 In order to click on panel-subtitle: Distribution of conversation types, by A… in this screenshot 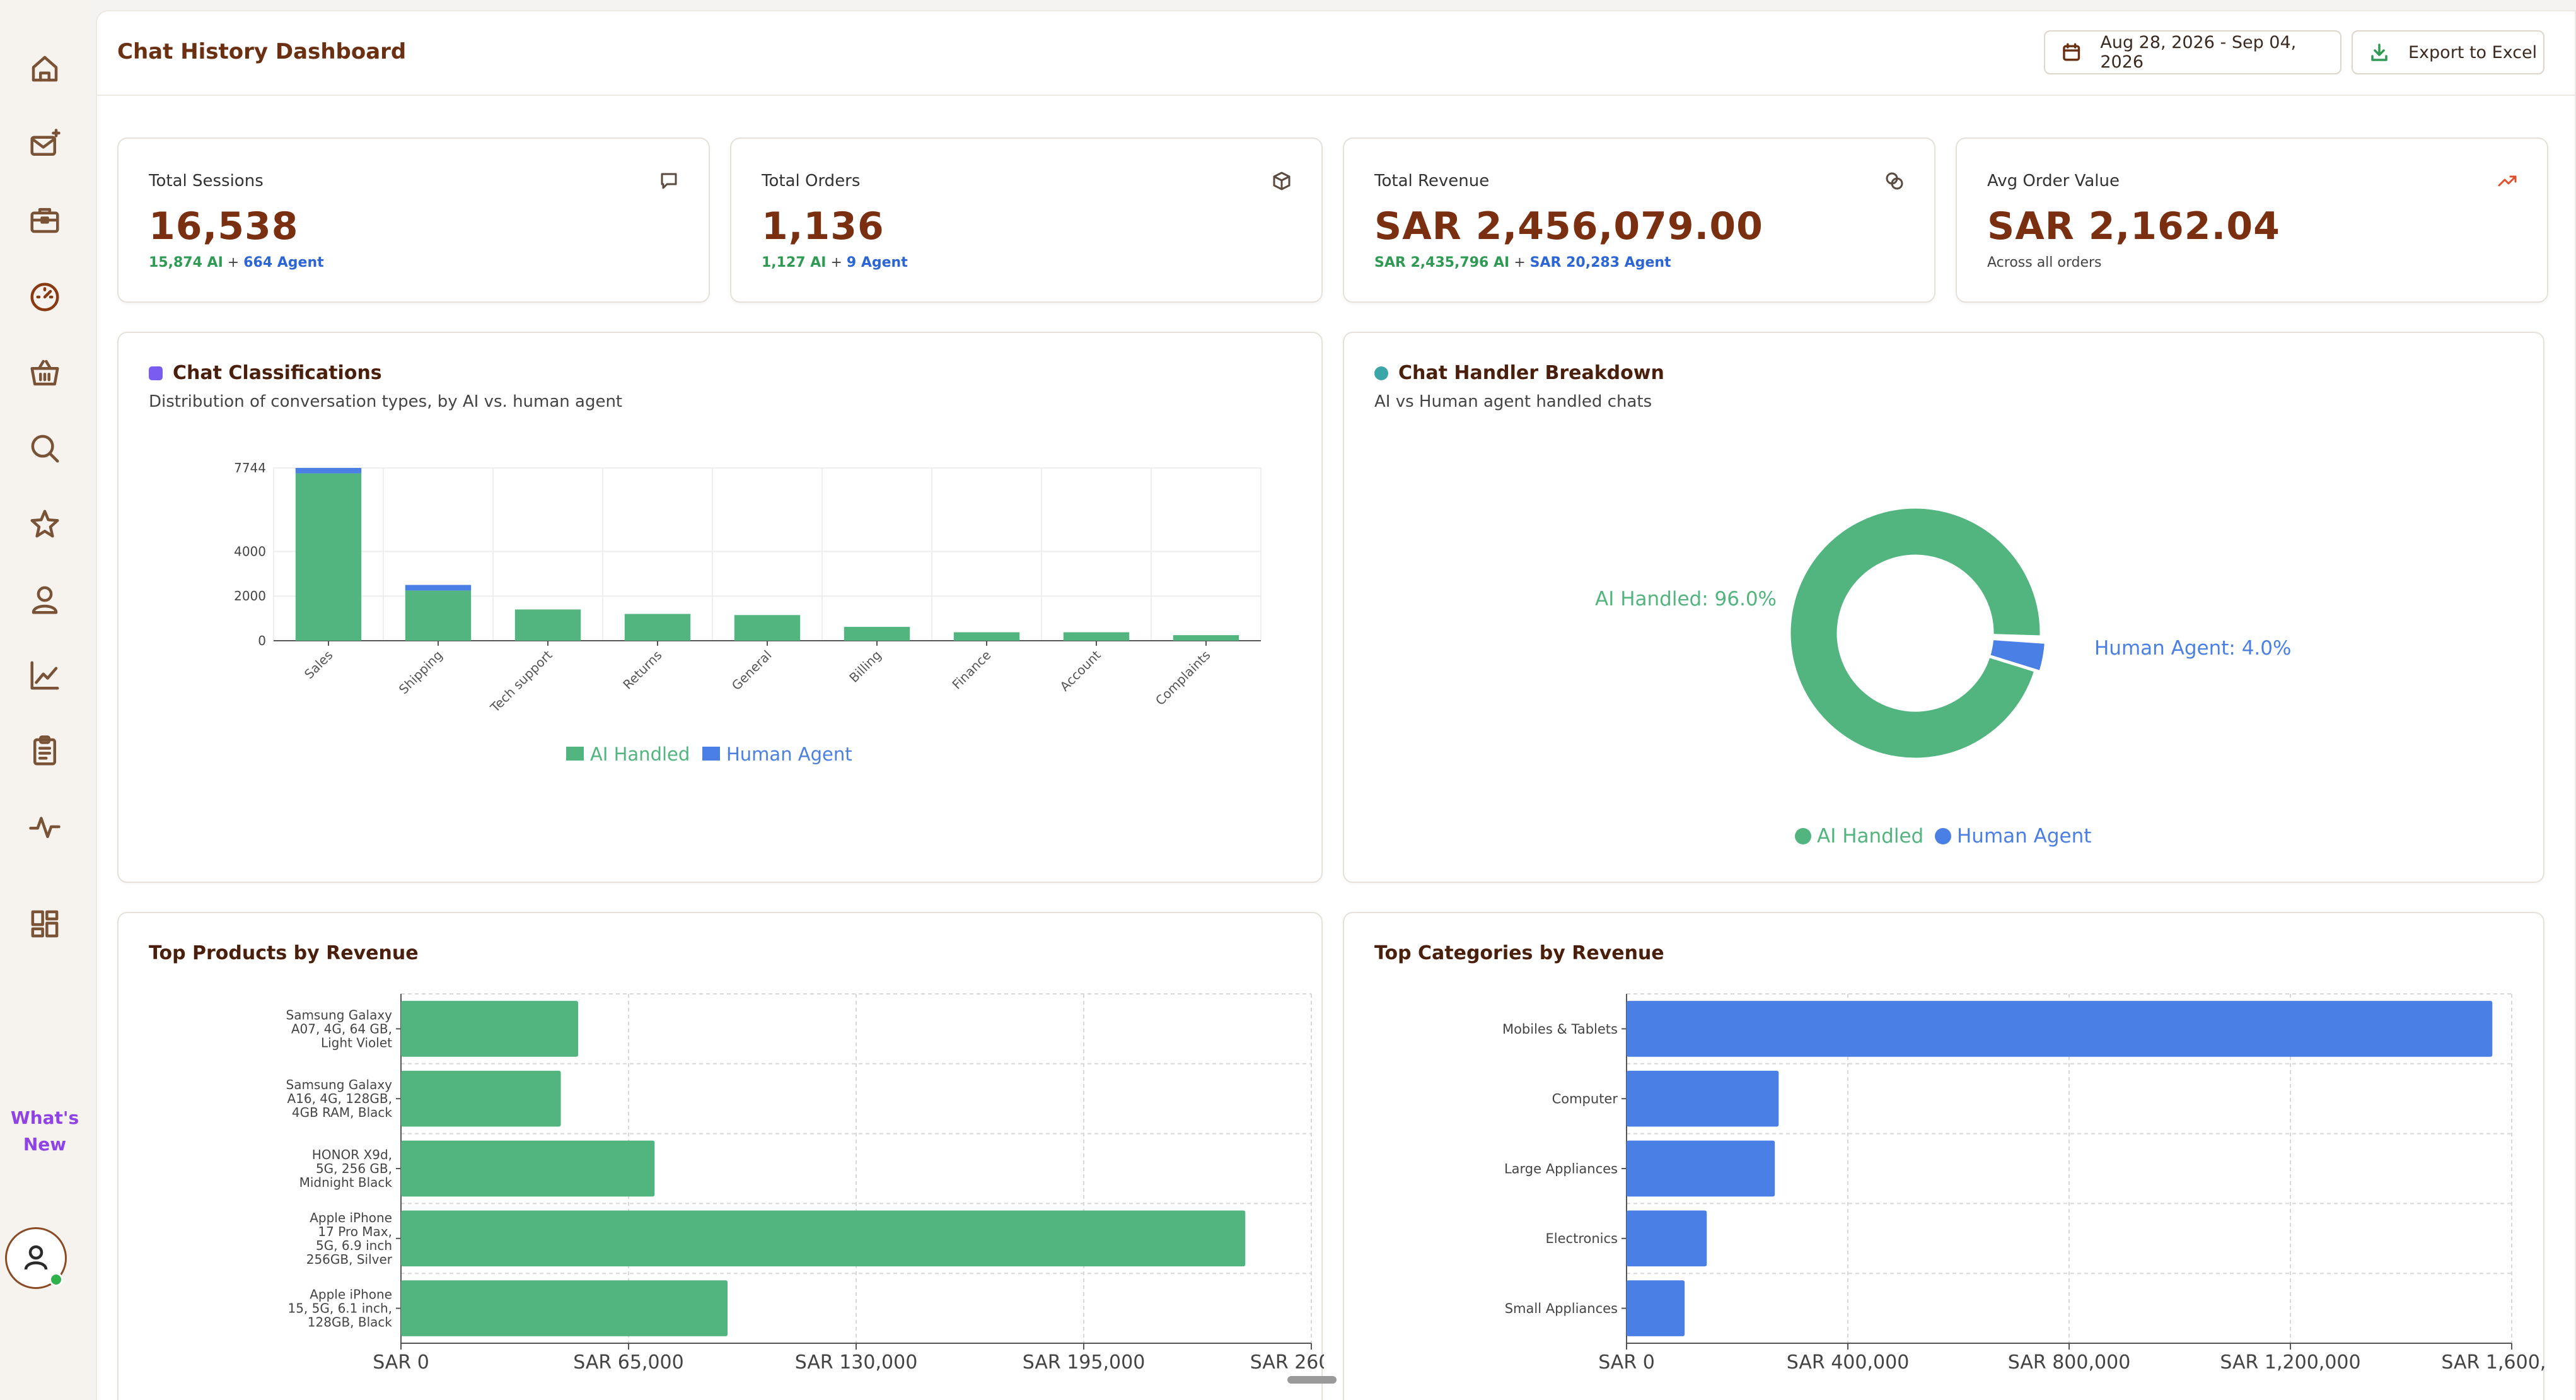, I will do `click(386, 401)`.